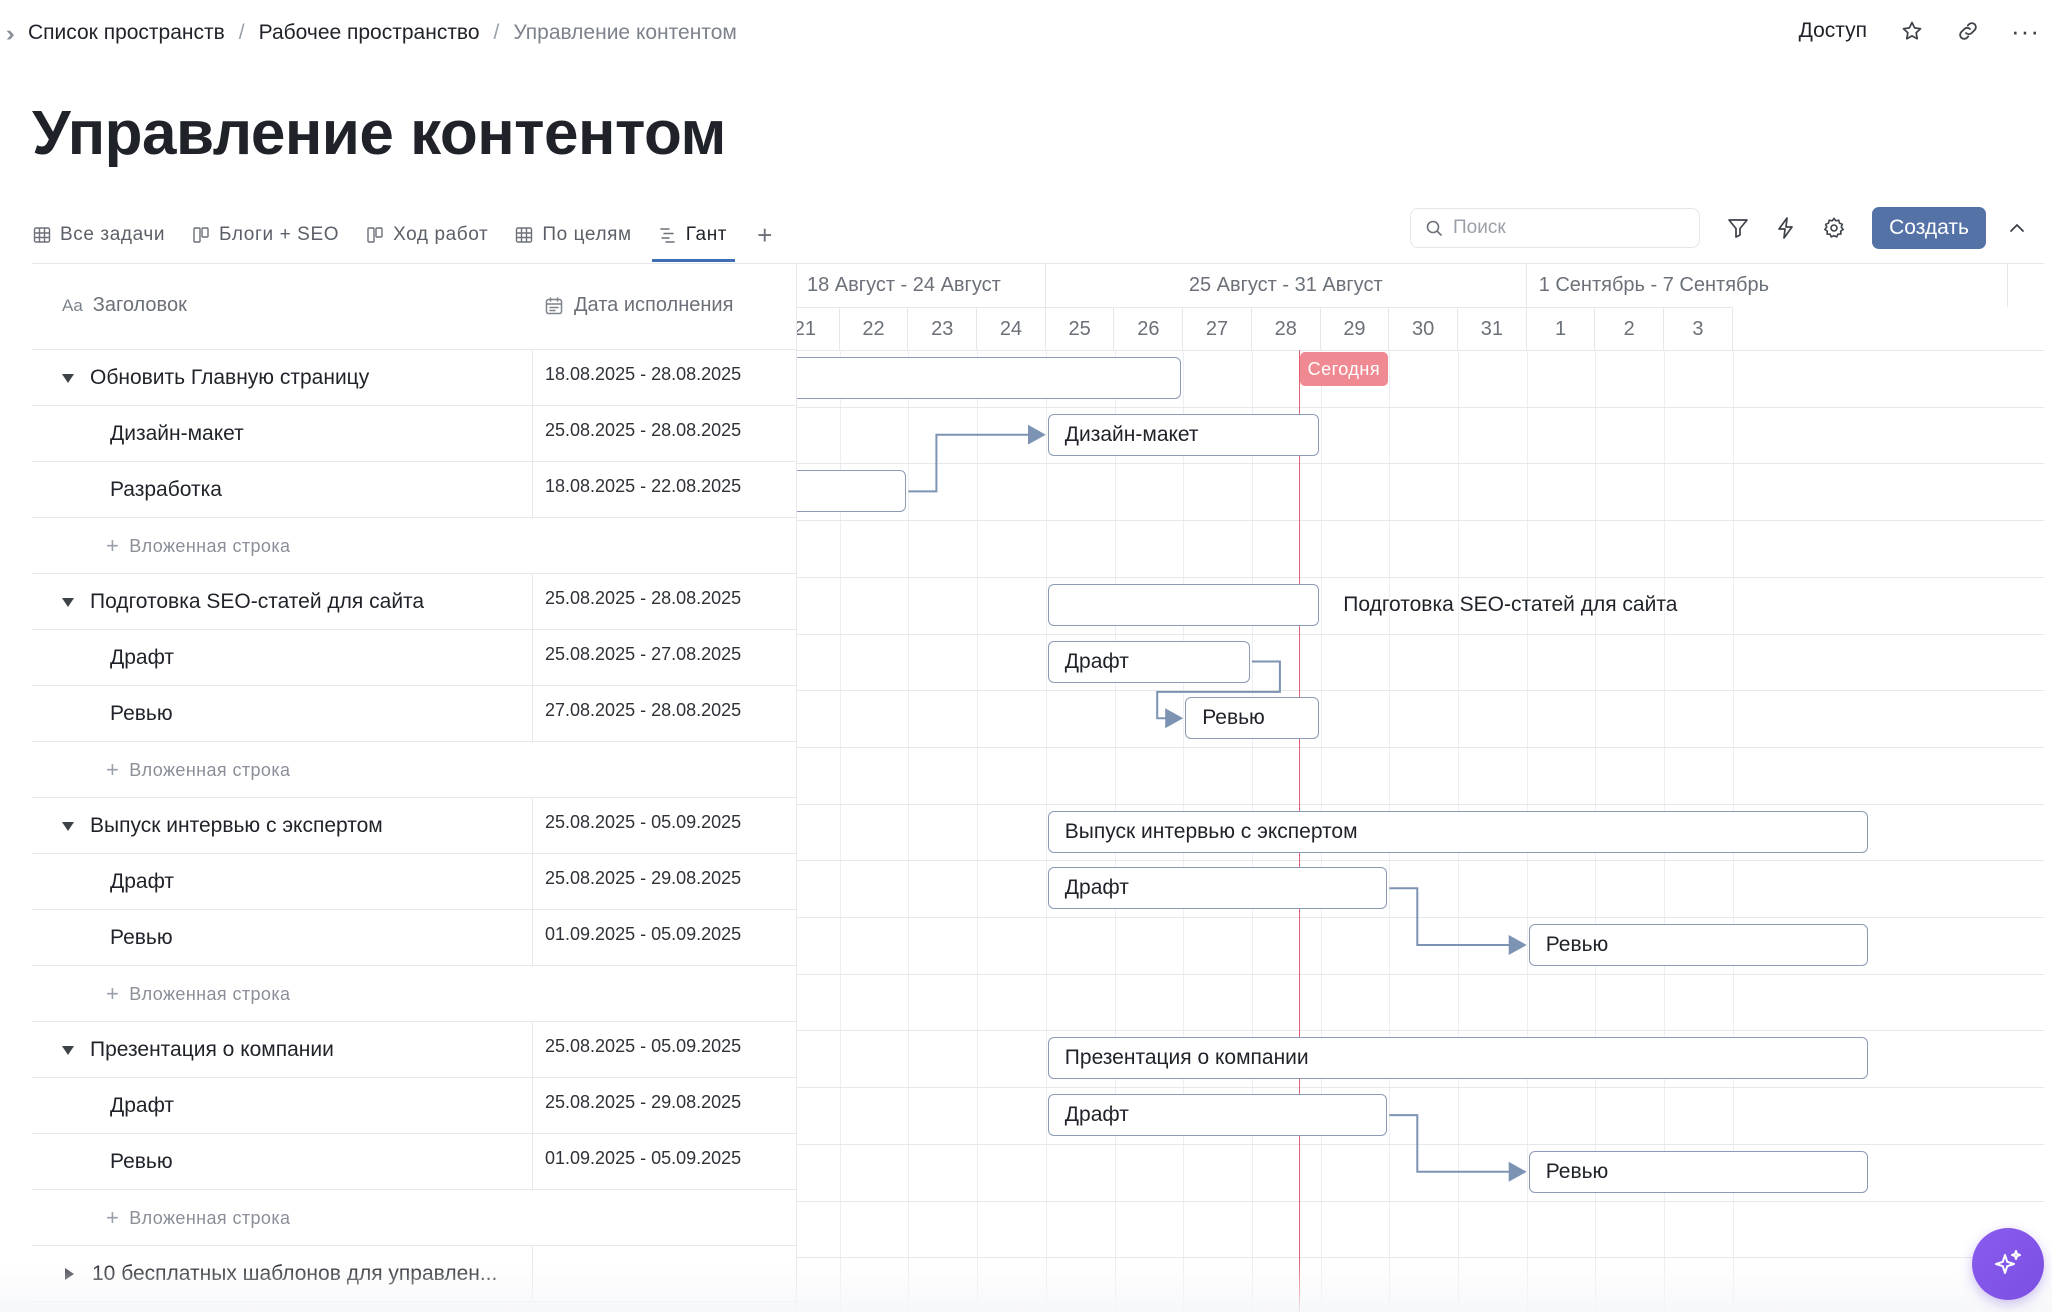 This screenshot has width=2052, height=1312. What do you see at coordinates (1968, 31) in the screenshot?
I see `link-icon` at bounding box center [1968, 31].